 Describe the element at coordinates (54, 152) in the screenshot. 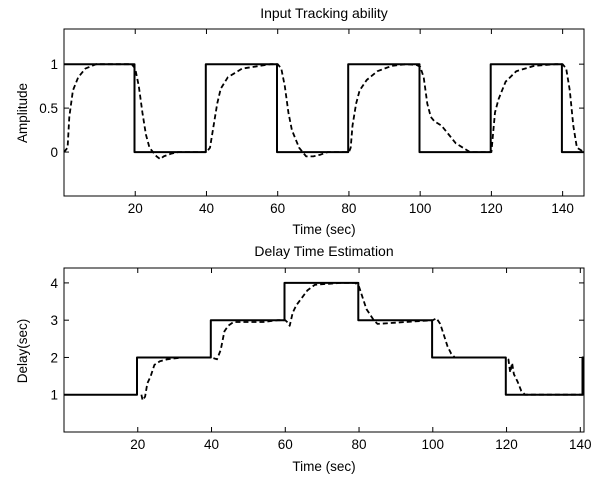

I see `y-tick-label: 0` at that location.